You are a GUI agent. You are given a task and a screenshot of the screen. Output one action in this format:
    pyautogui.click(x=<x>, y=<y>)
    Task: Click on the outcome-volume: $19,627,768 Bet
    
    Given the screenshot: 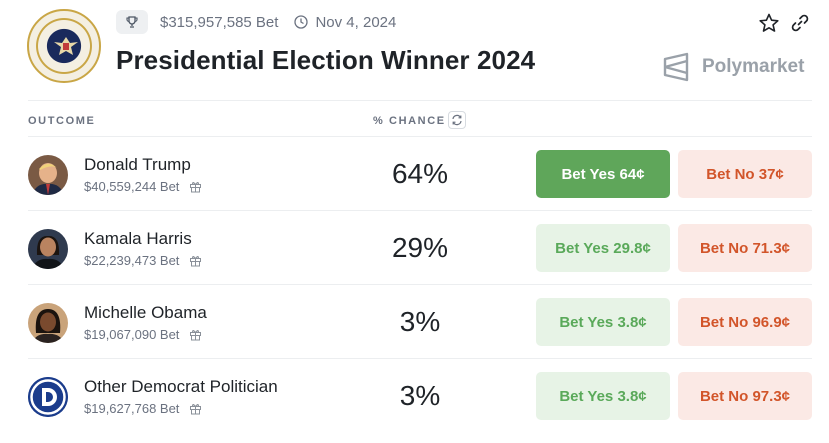 What is the action you would take?
    pyautogui.click(x=132, y=408)
    